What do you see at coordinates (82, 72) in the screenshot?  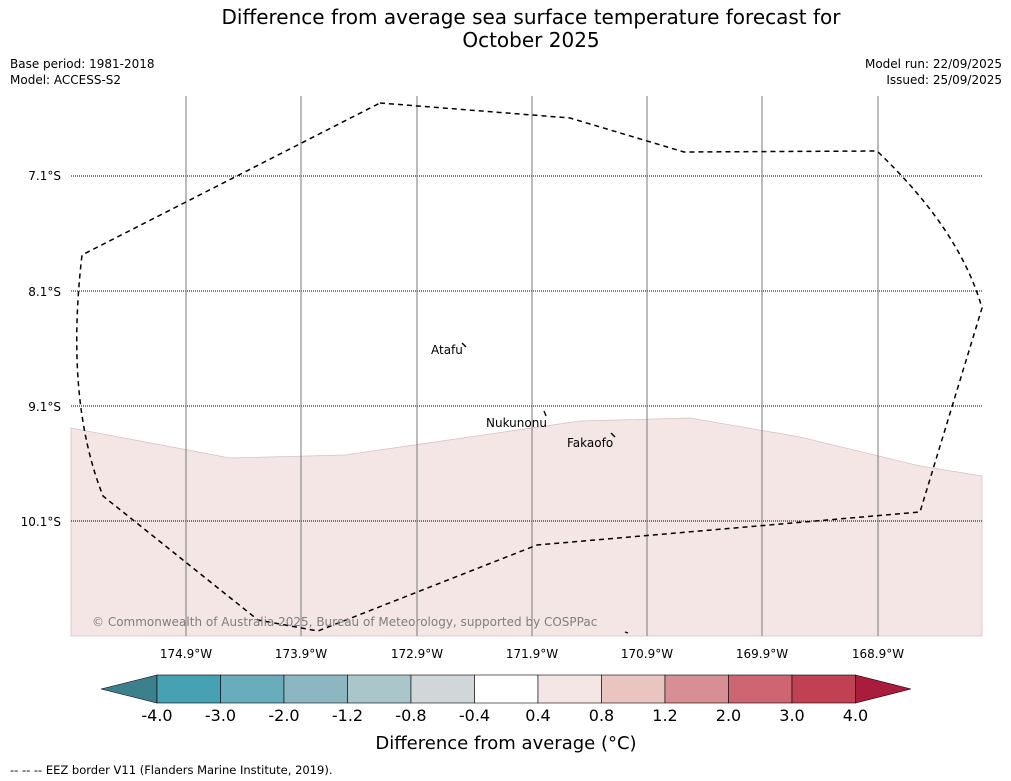 I see `meta-left: Base period: 1981-2018 Model: ACCESS-S2` at bounding box center [82, 72].